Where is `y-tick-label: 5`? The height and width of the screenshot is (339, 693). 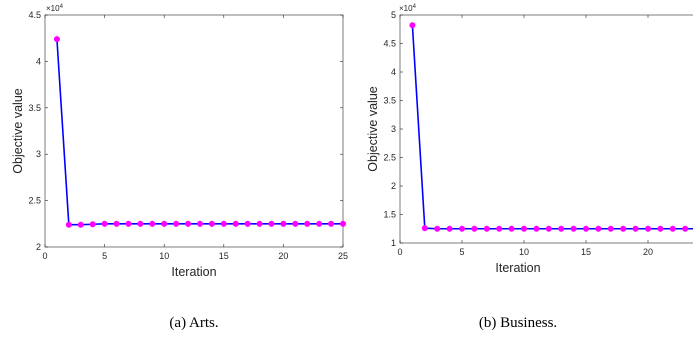
y-tick-label: 5 is located at coordinates (393, 15).